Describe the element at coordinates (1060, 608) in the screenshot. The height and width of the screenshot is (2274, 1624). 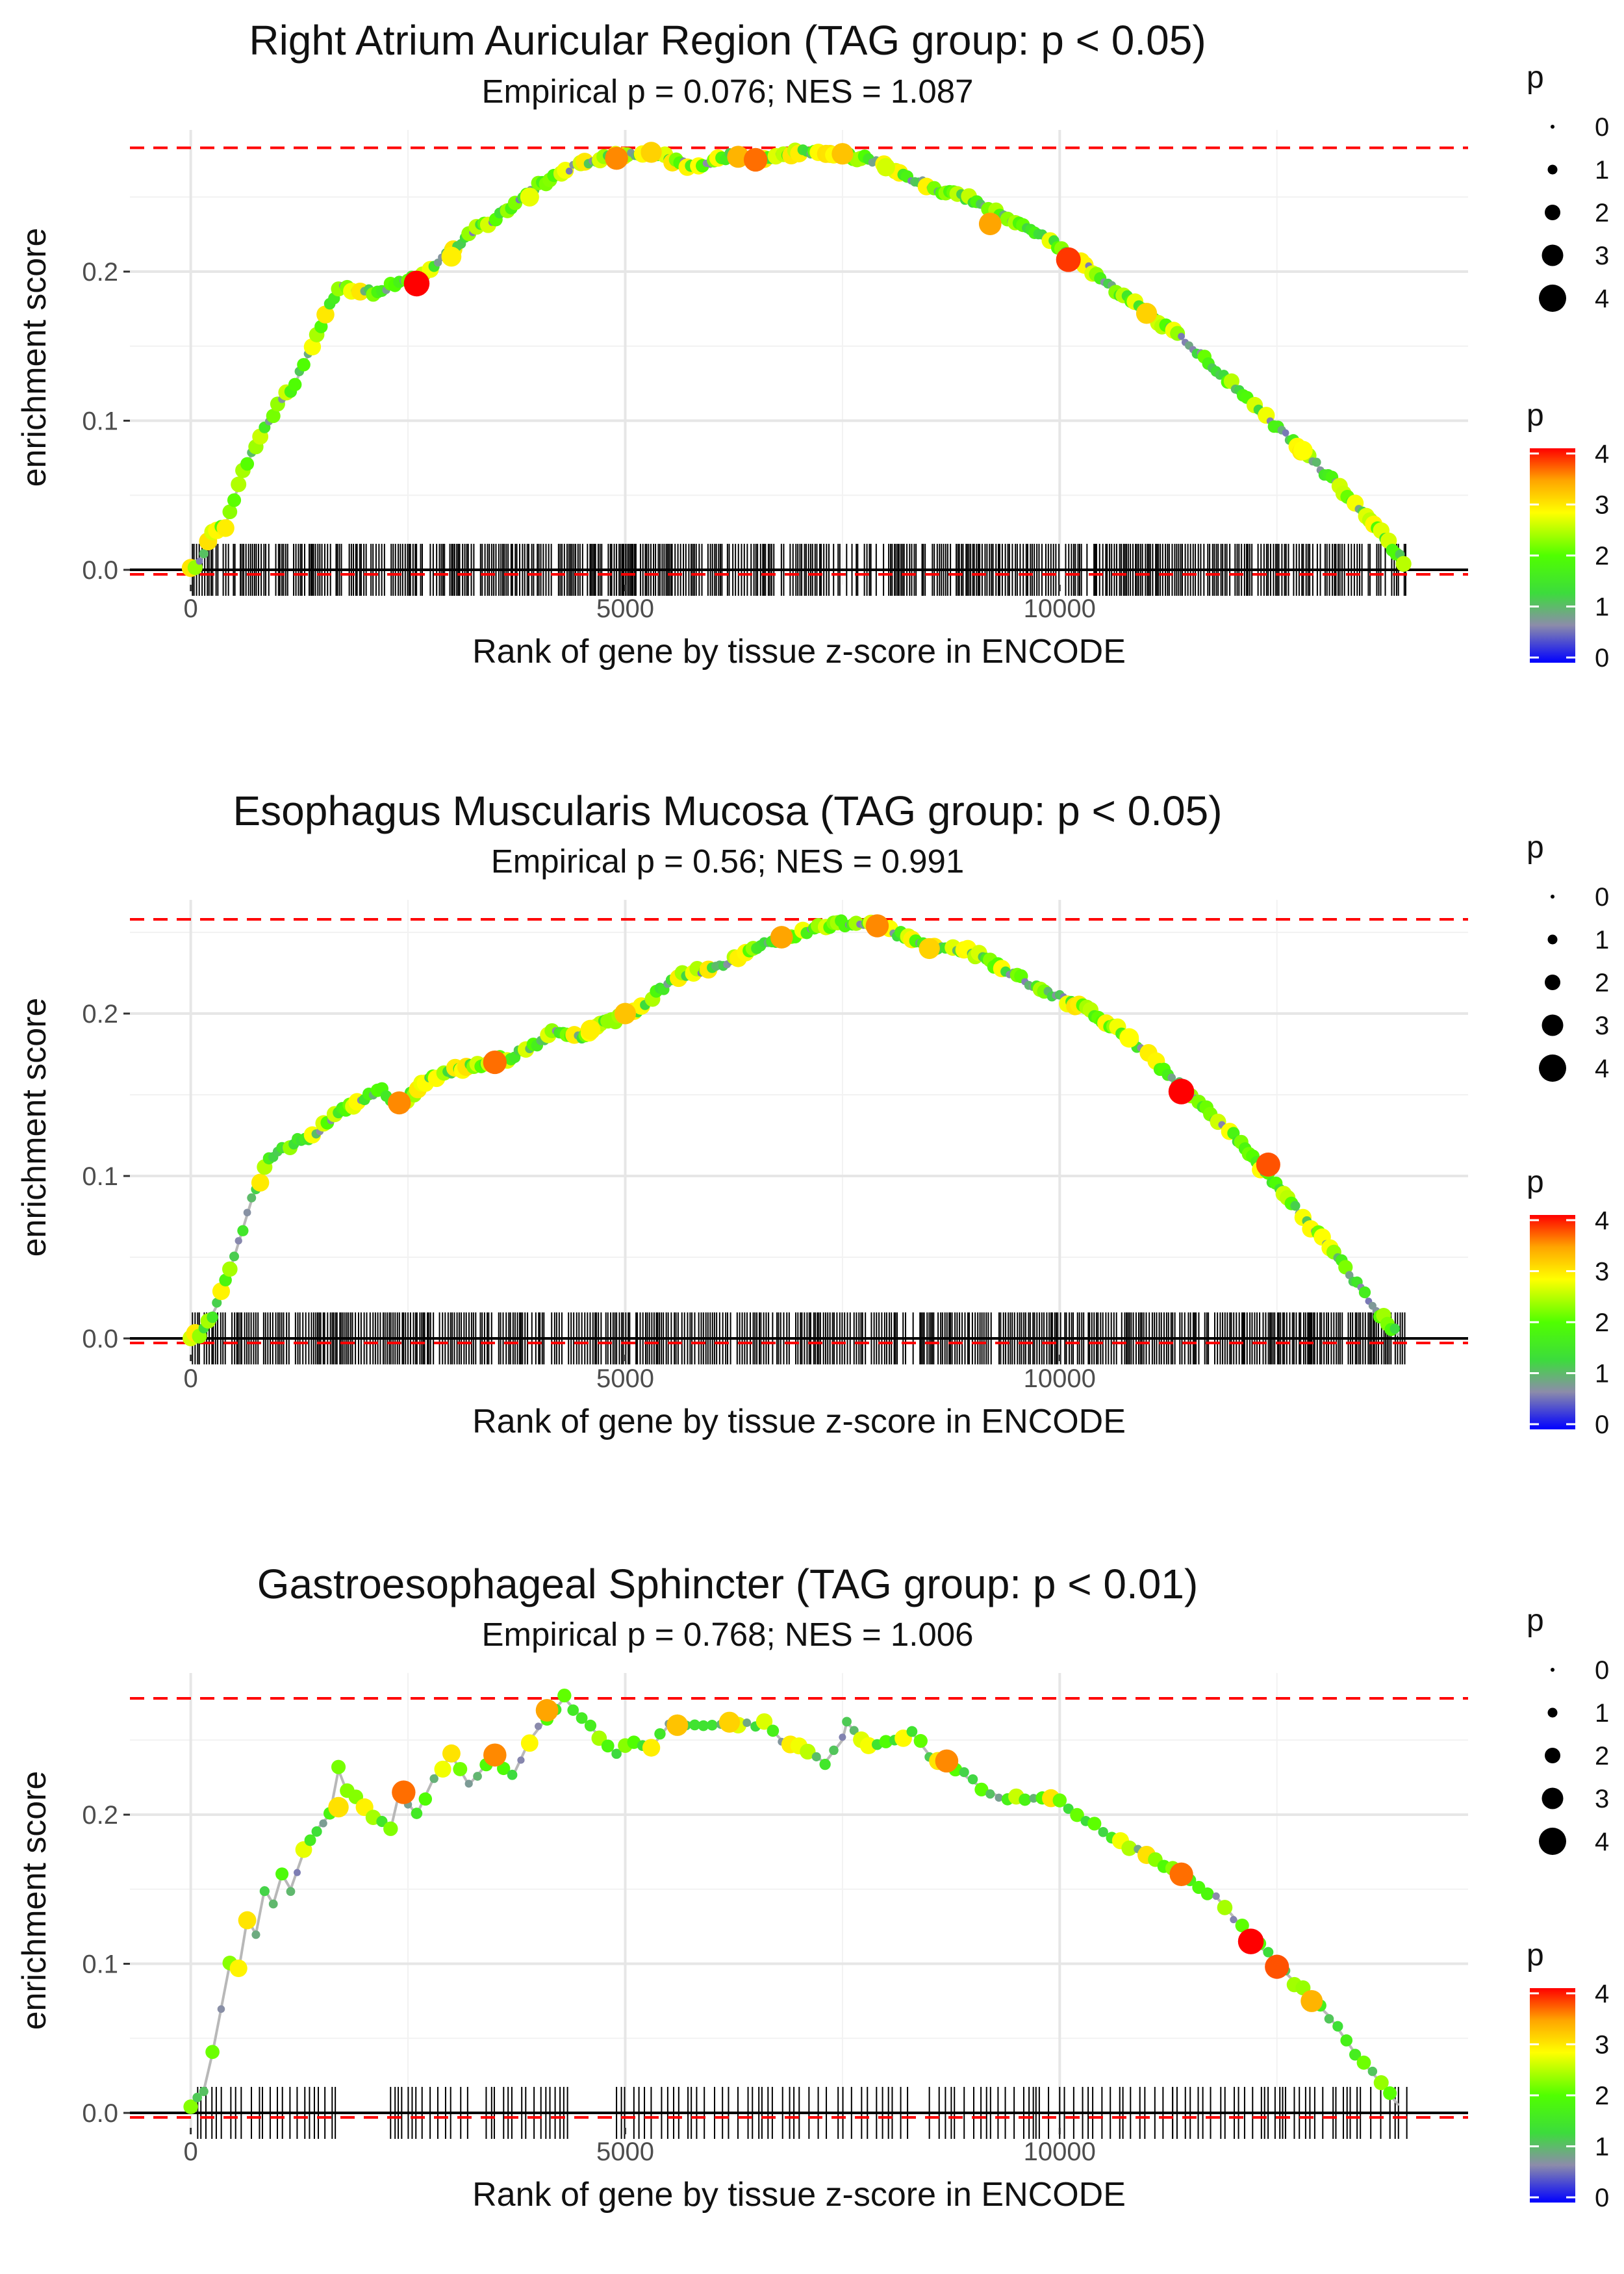
I see `x-tick-label: 10000` at that location.